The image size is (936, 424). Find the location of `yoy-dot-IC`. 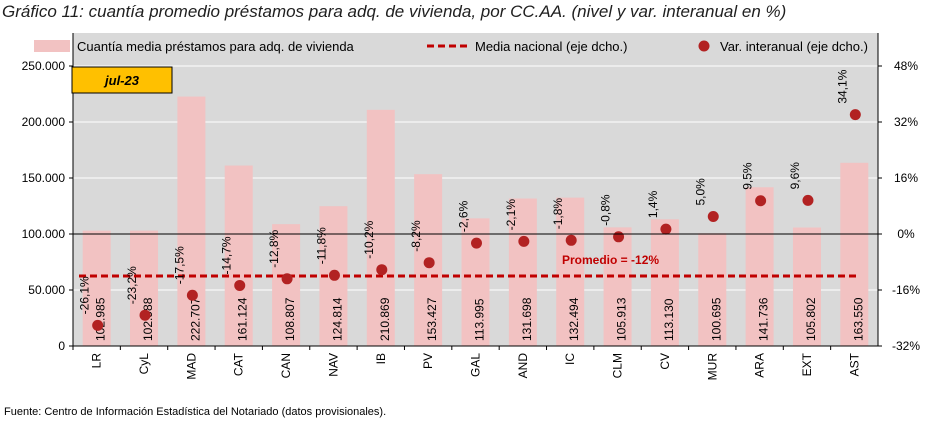

yoy-dot-IC is located at coordinates (571, 240).